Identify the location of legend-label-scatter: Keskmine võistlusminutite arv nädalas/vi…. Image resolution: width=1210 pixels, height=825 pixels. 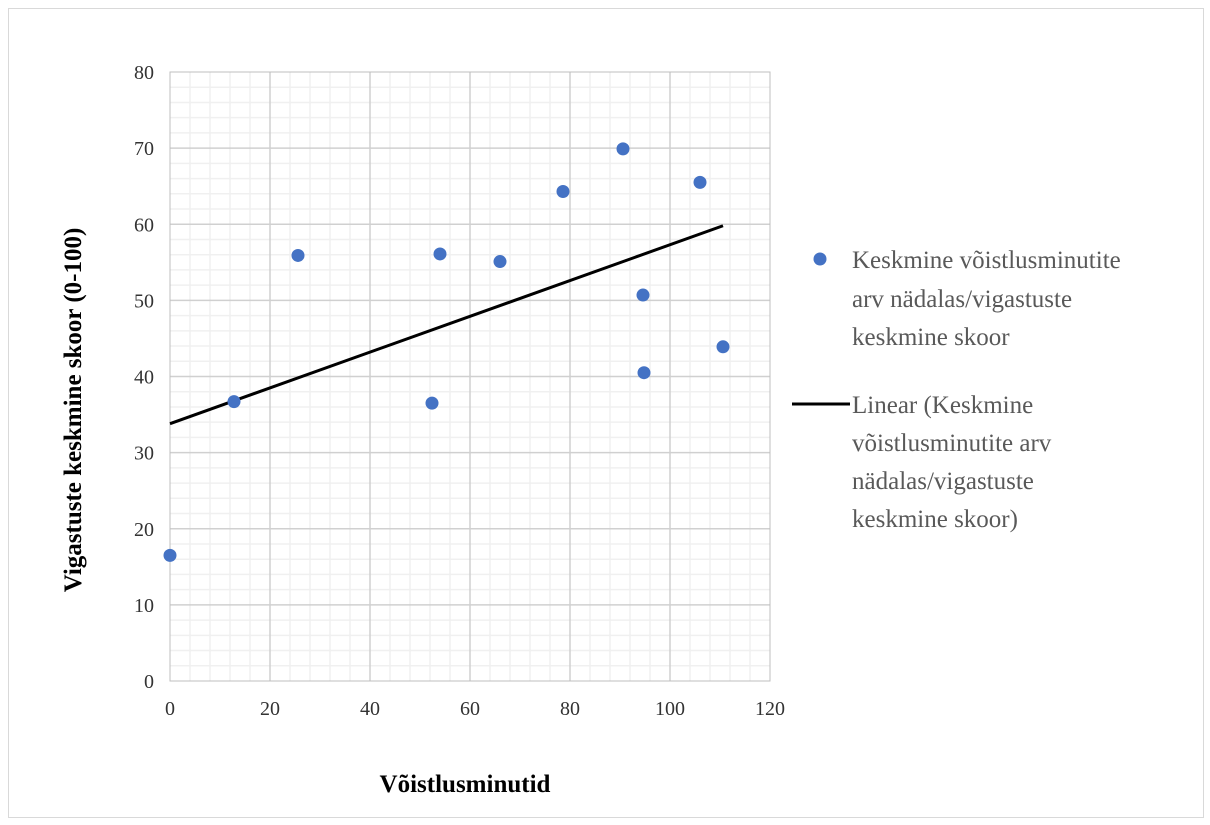
(989, 299).